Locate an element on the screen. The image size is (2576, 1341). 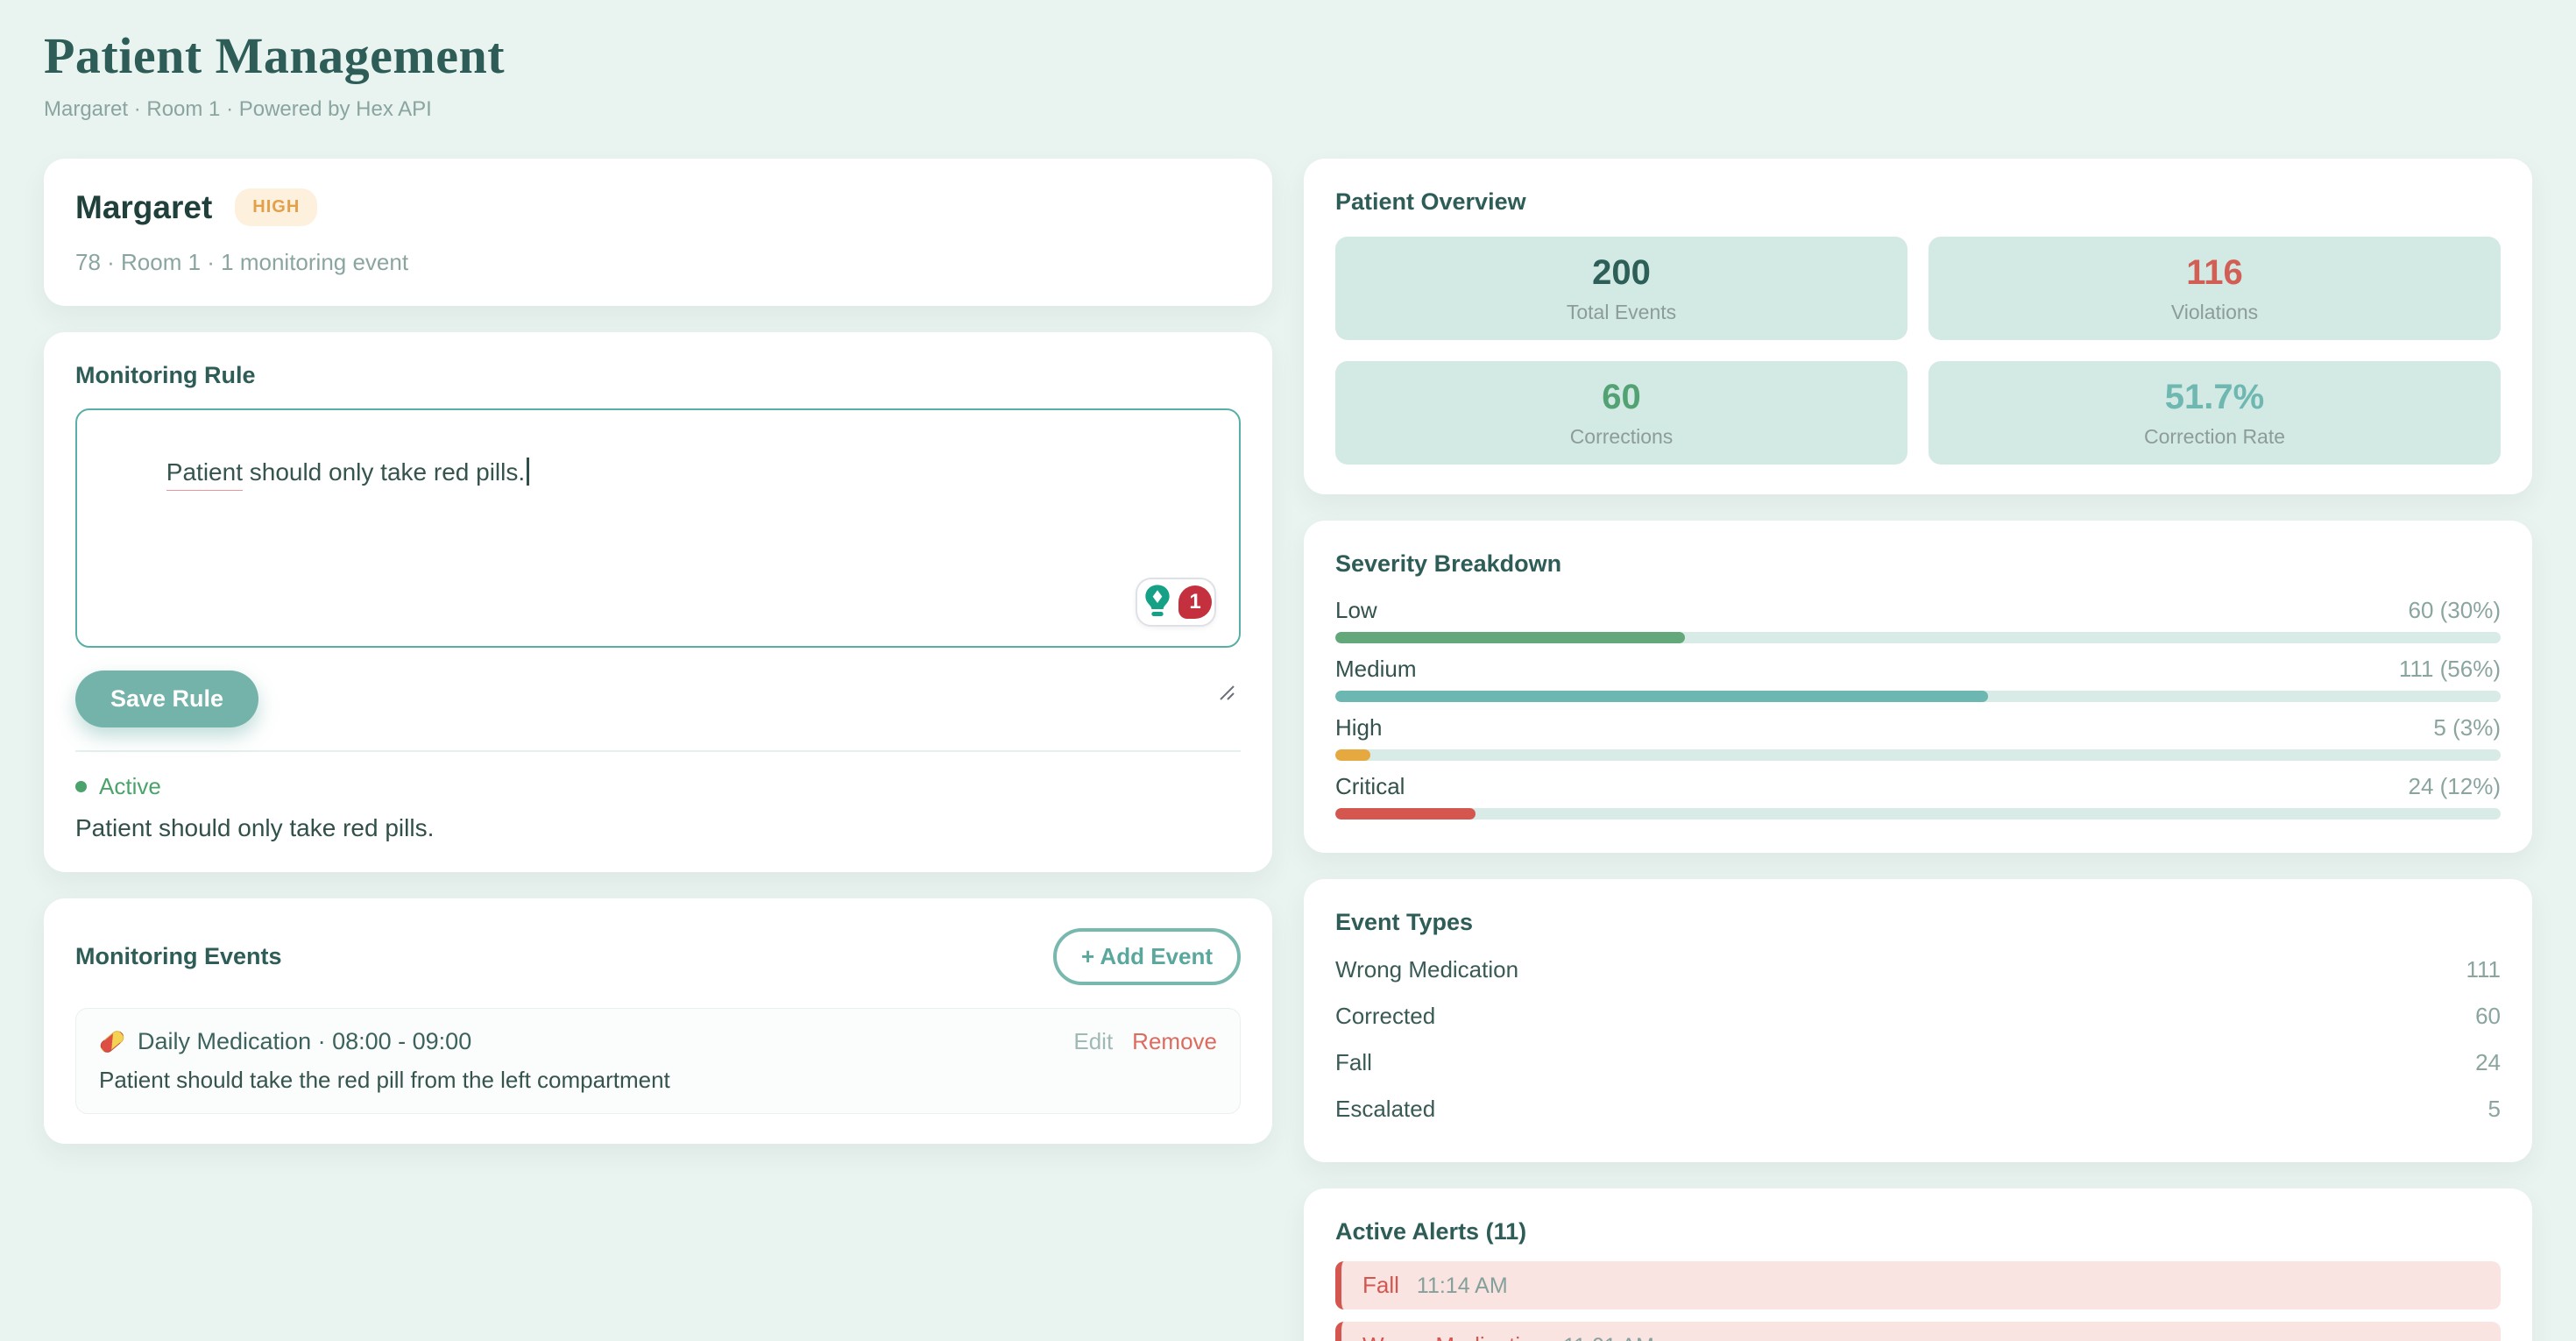
save-rule-button: Save Rule is located at coordinates (167, 698).